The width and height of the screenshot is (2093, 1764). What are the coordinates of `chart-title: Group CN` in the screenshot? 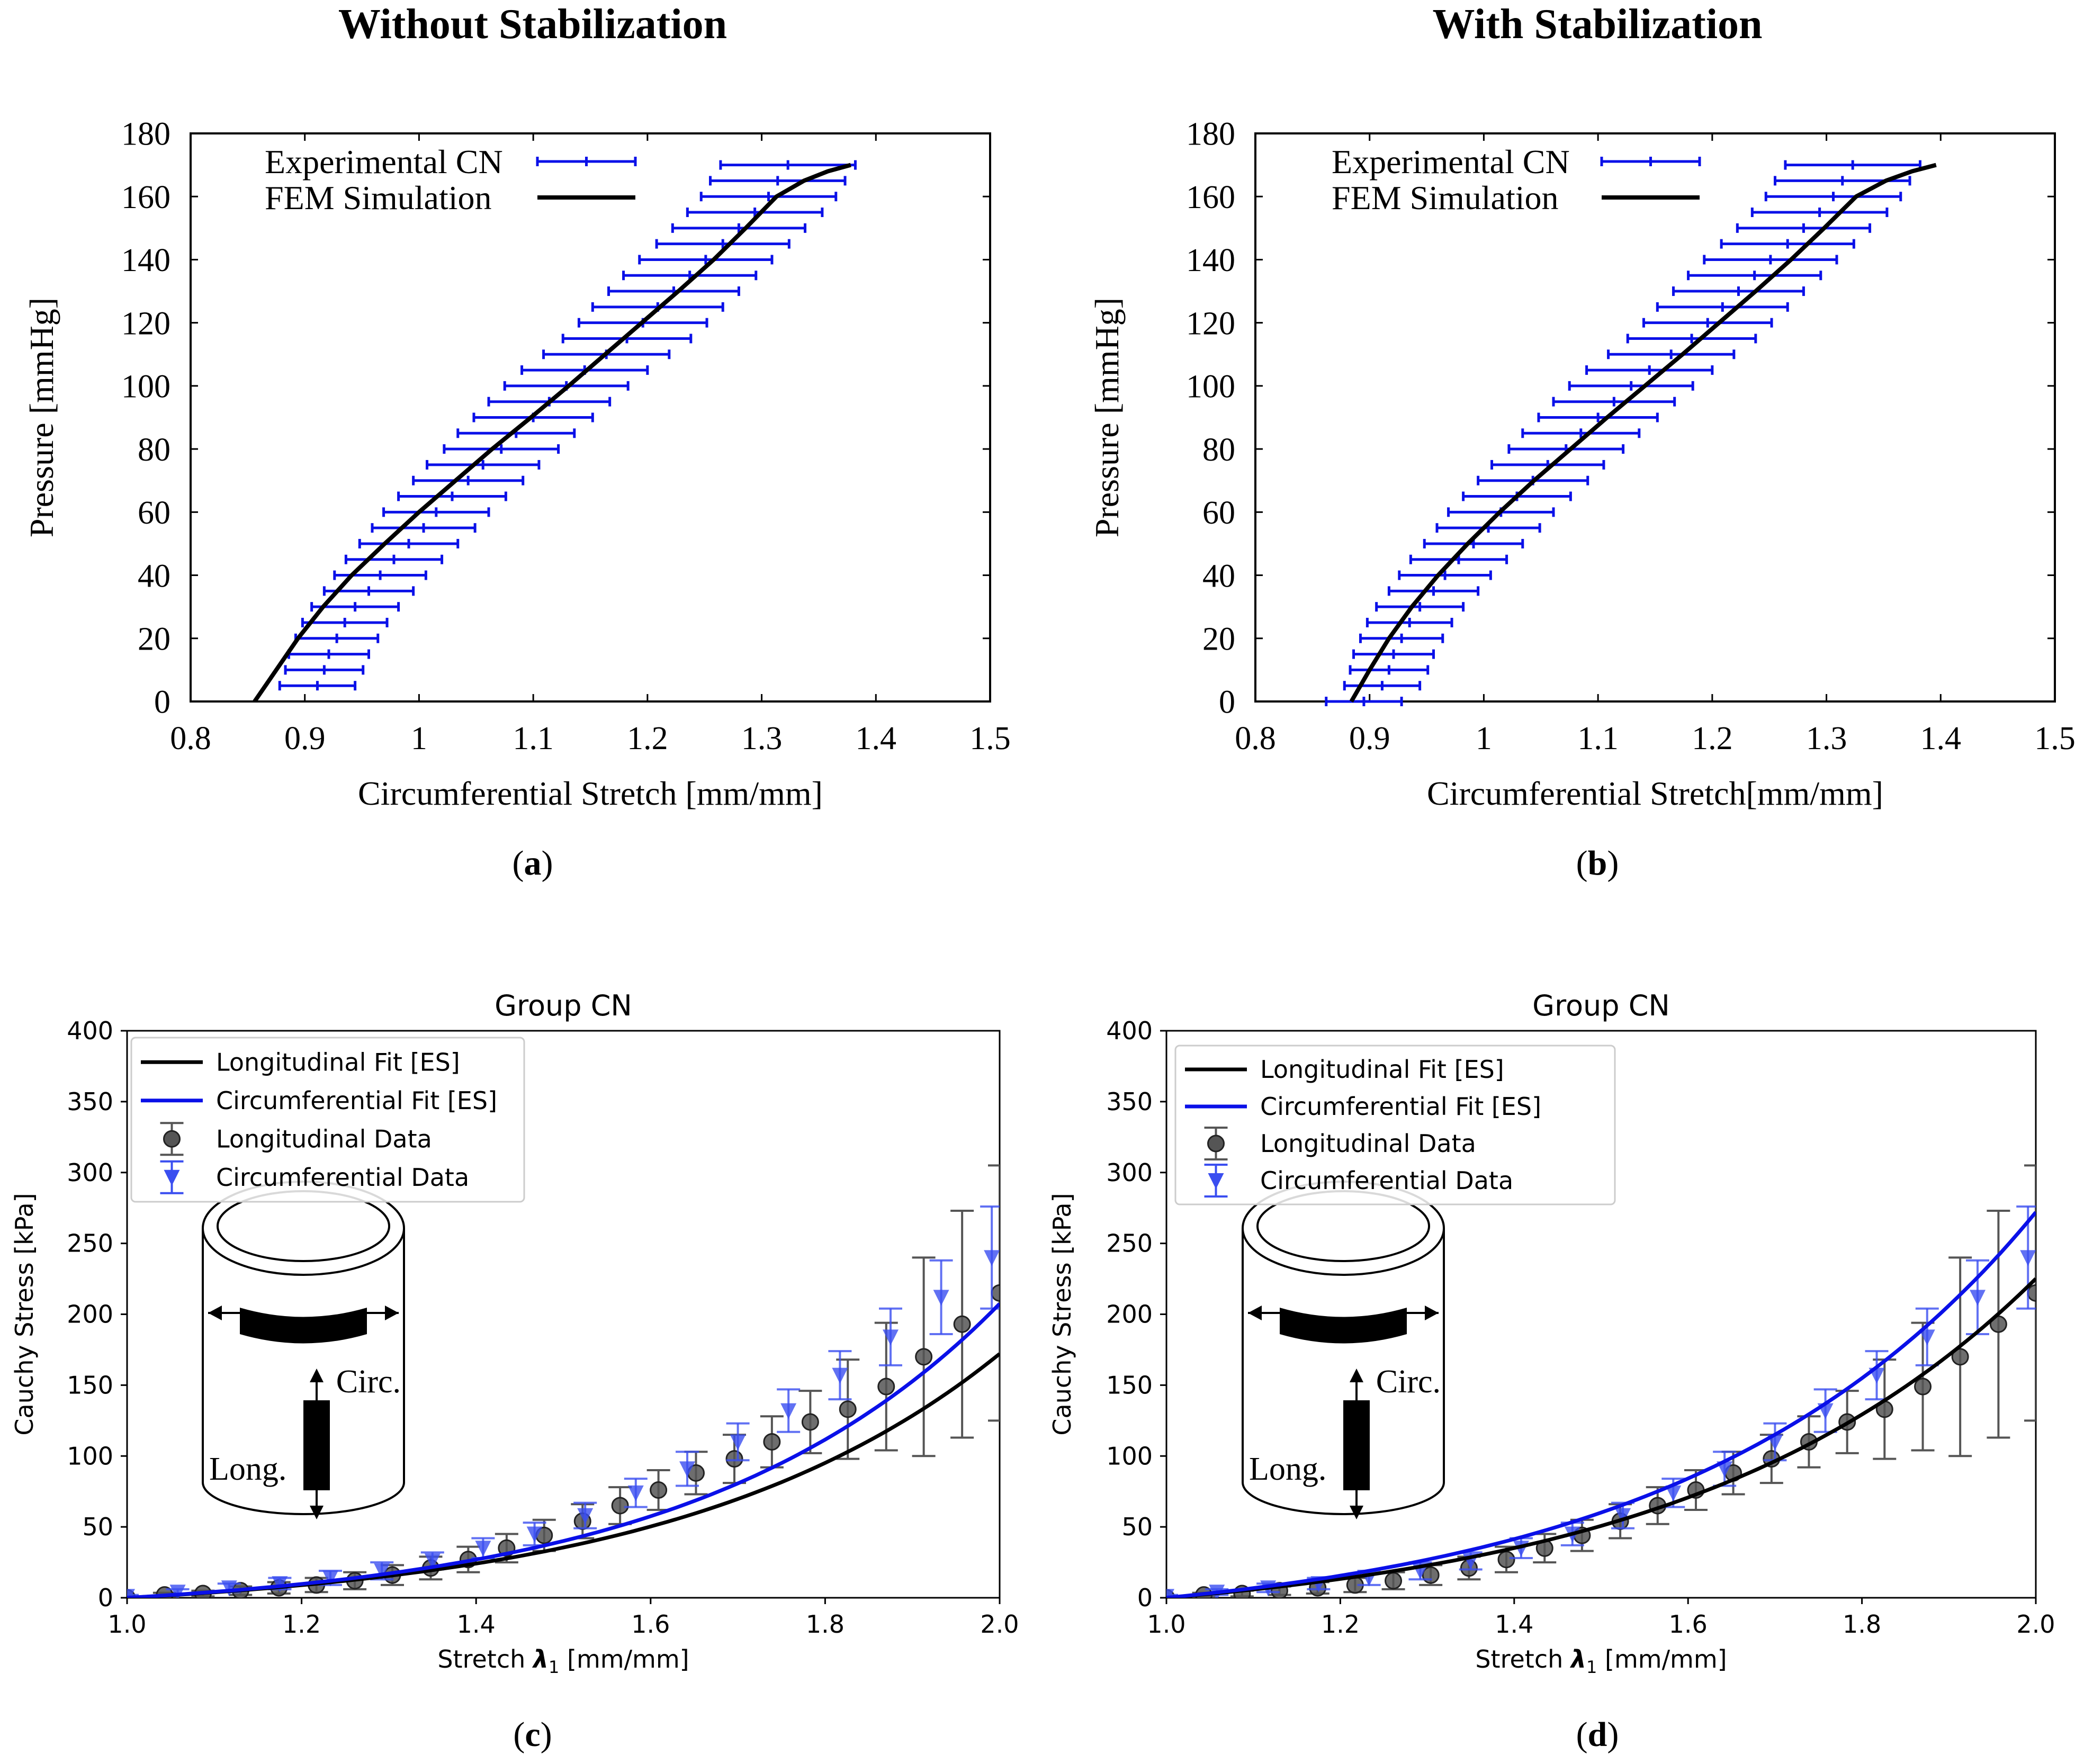 It's located at (563, 1005).